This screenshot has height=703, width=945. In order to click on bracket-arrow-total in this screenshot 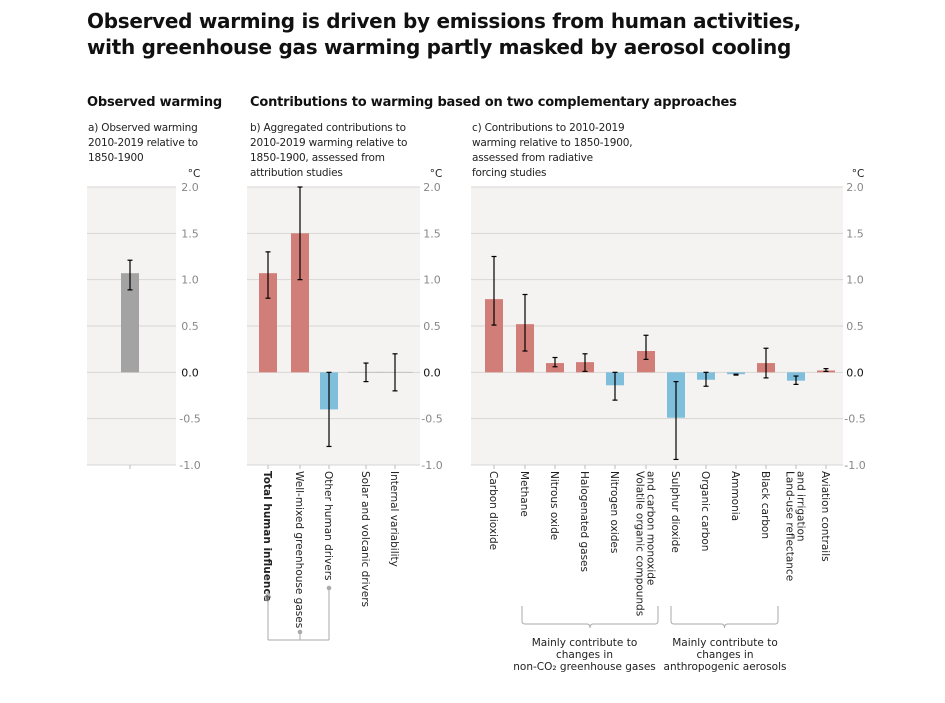, I will do `click(268, 615)`.